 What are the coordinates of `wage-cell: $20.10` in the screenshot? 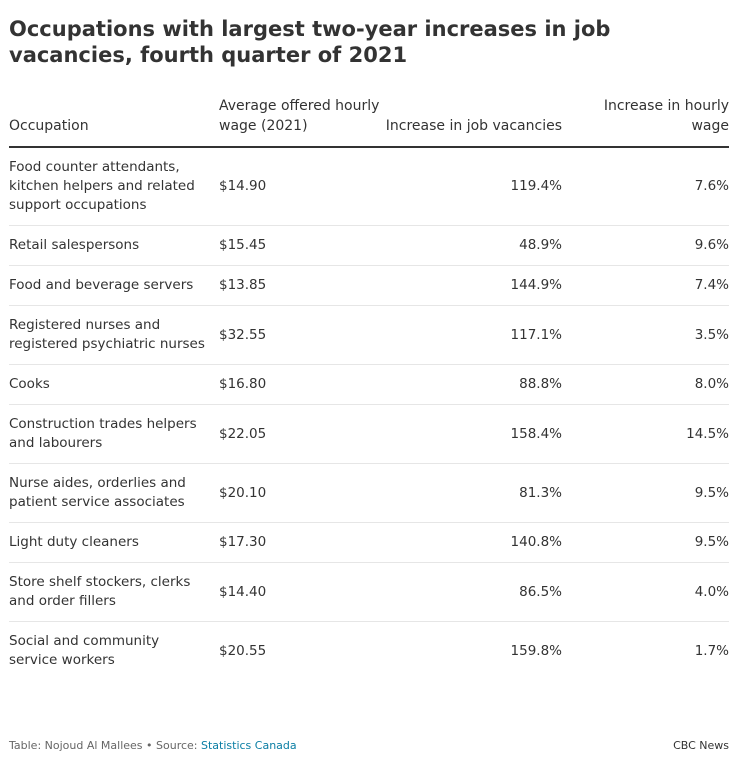 It's located at (301, 493).